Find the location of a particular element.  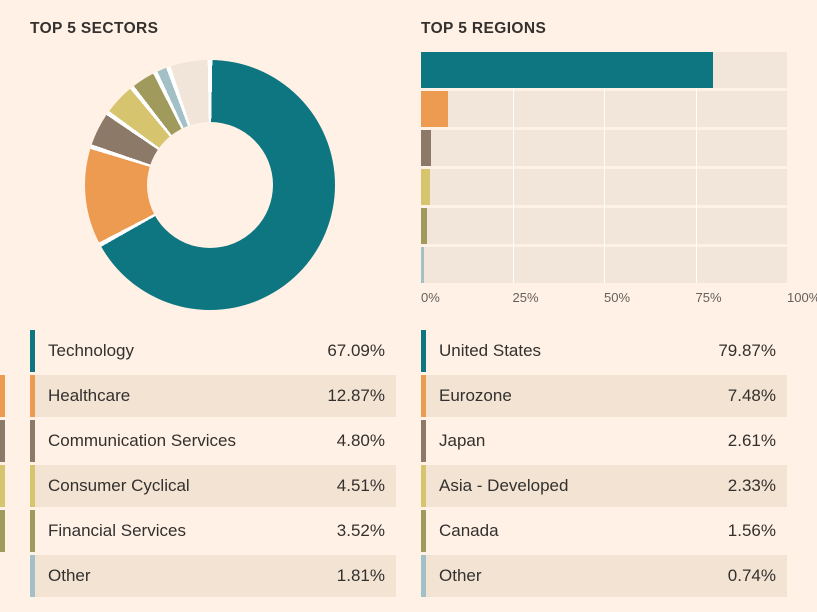

x-axis-tick-label: 75% is located at coordinates (708, 297).